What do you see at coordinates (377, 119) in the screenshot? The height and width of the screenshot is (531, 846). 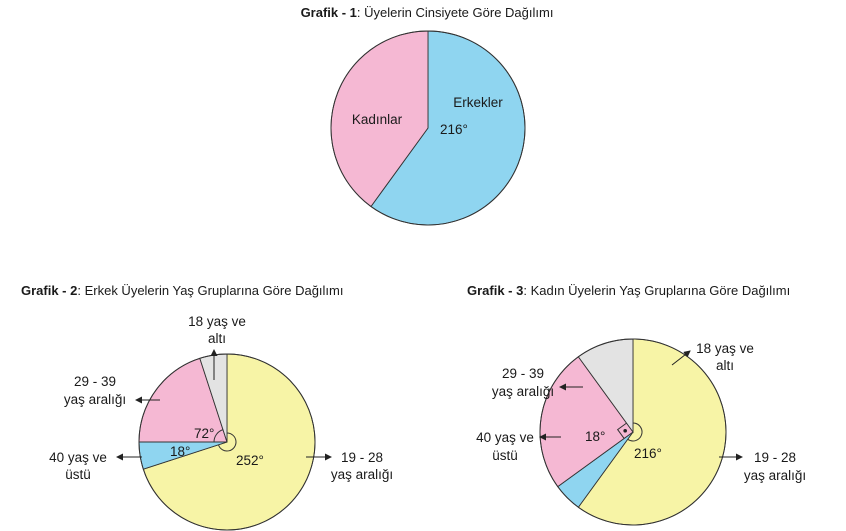 I see `slice-label-kadinlar: Kadınlar` at bounding box center [377, 119].